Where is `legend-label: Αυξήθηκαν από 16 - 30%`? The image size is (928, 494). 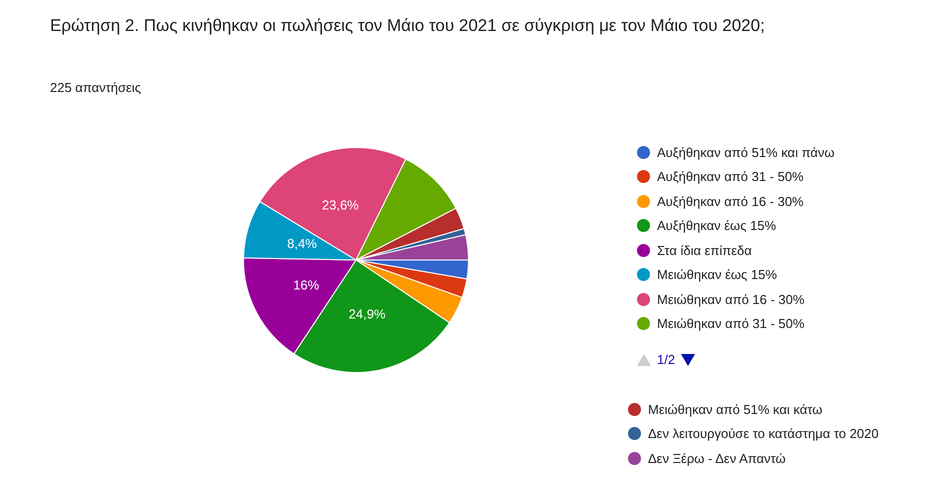 legend-label: Αυξήθηκαν από 16 - 30% is located at coordinates (730, 201).